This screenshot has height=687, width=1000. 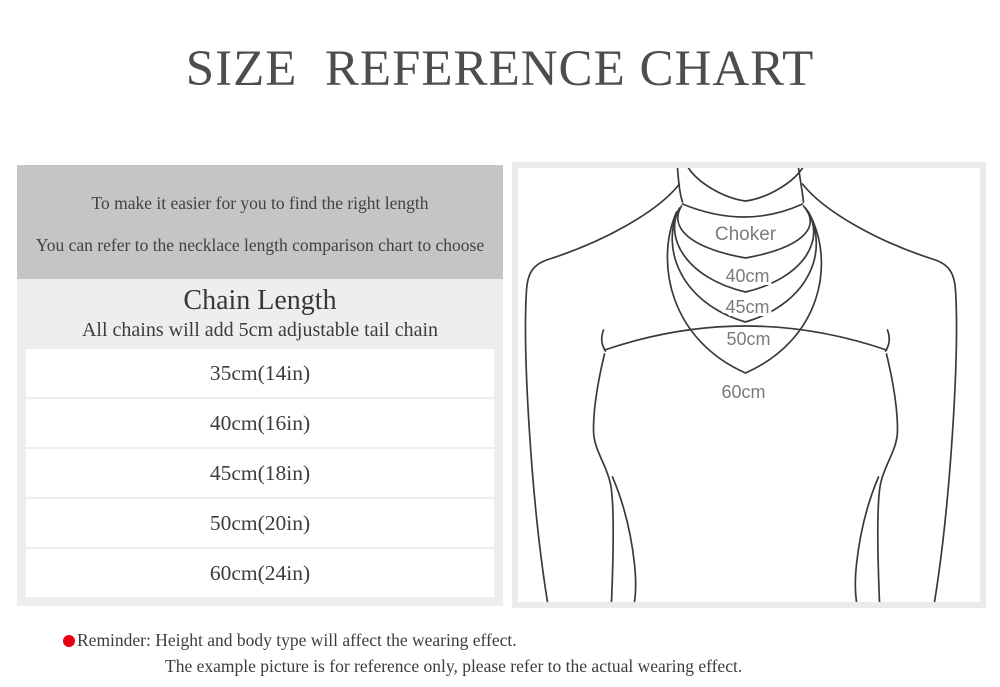 What do you see at coordinates (69, 641) in the screenshot?
I see `reminder-bullet-icon` at bounding box center [69, 641].